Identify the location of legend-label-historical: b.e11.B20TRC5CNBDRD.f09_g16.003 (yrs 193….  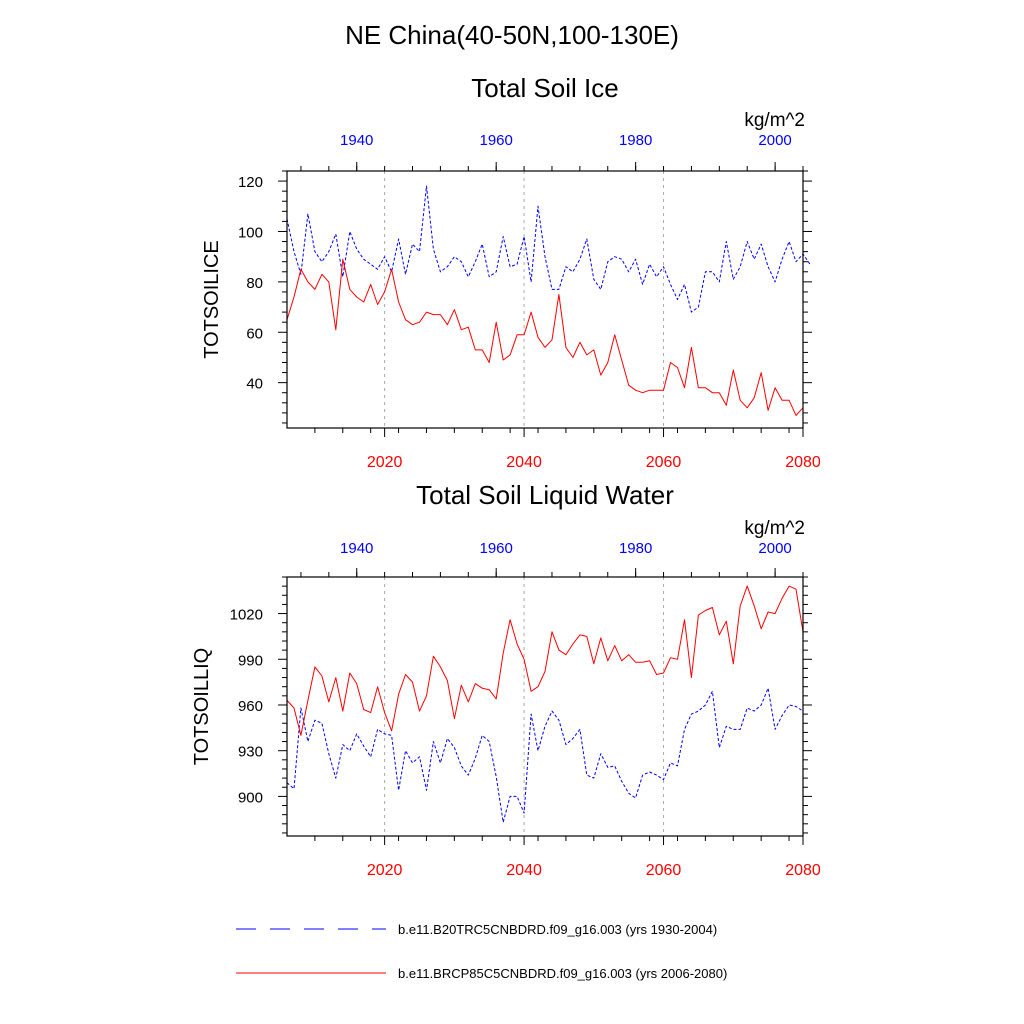
(557, 929).